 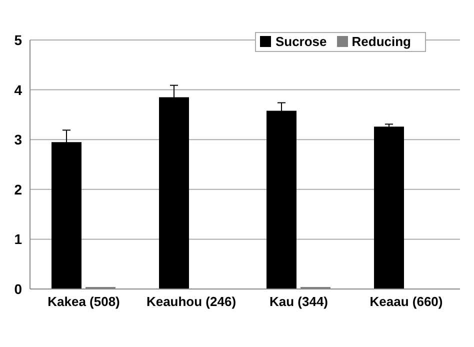 What do you see at coordinates (381, 41) in the screenshot?
I see `legend-label: Reducing` at bounding box center [381, 41].